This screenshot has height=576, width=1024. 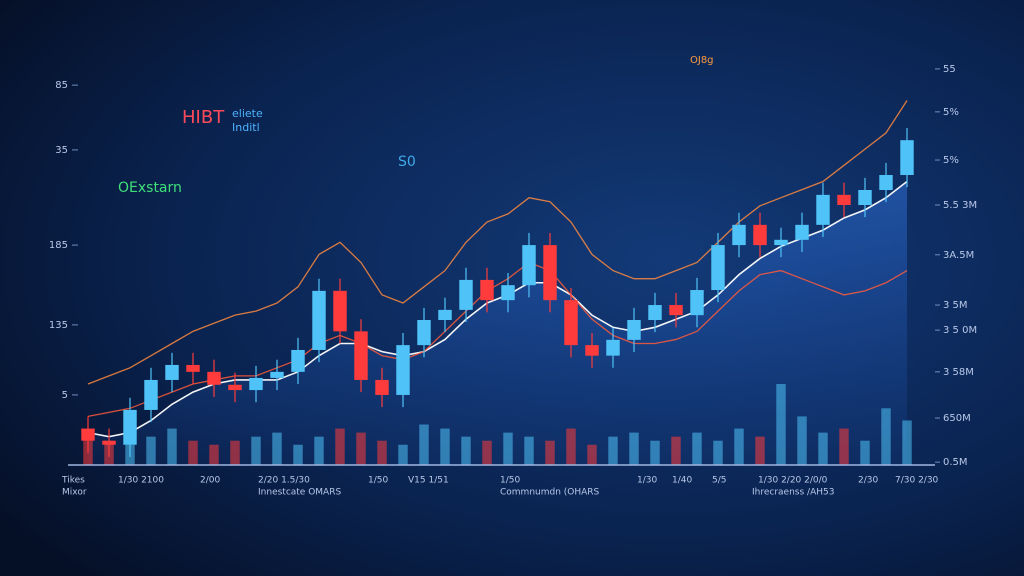 What do you see at coordinates (74, 493) in the screenshot?
I see `x-label: Mixor` at bounding box center [74, 493].